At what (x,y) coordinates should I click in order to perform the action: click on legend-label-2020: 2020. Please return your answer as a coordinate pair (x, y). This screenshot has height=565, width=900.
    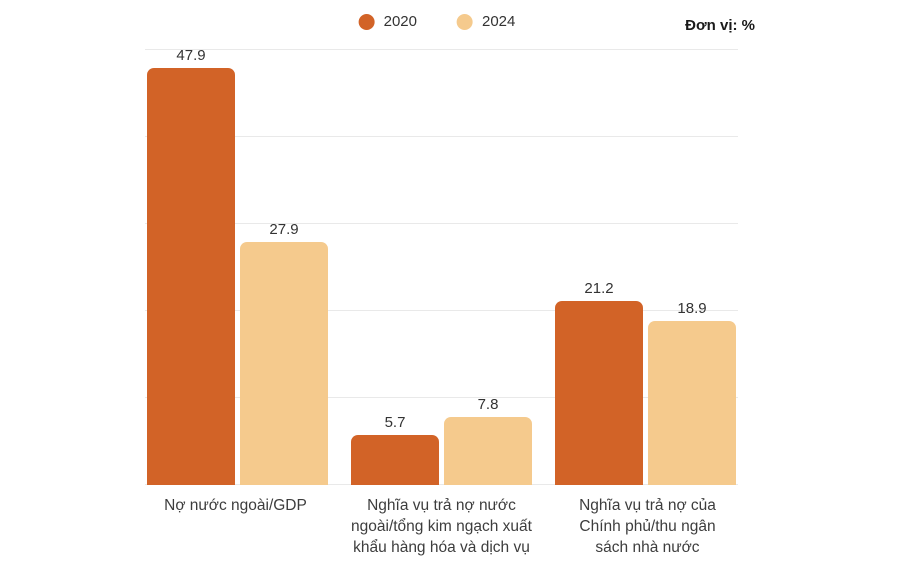
    Looking at the image, I should click on (400, 21).